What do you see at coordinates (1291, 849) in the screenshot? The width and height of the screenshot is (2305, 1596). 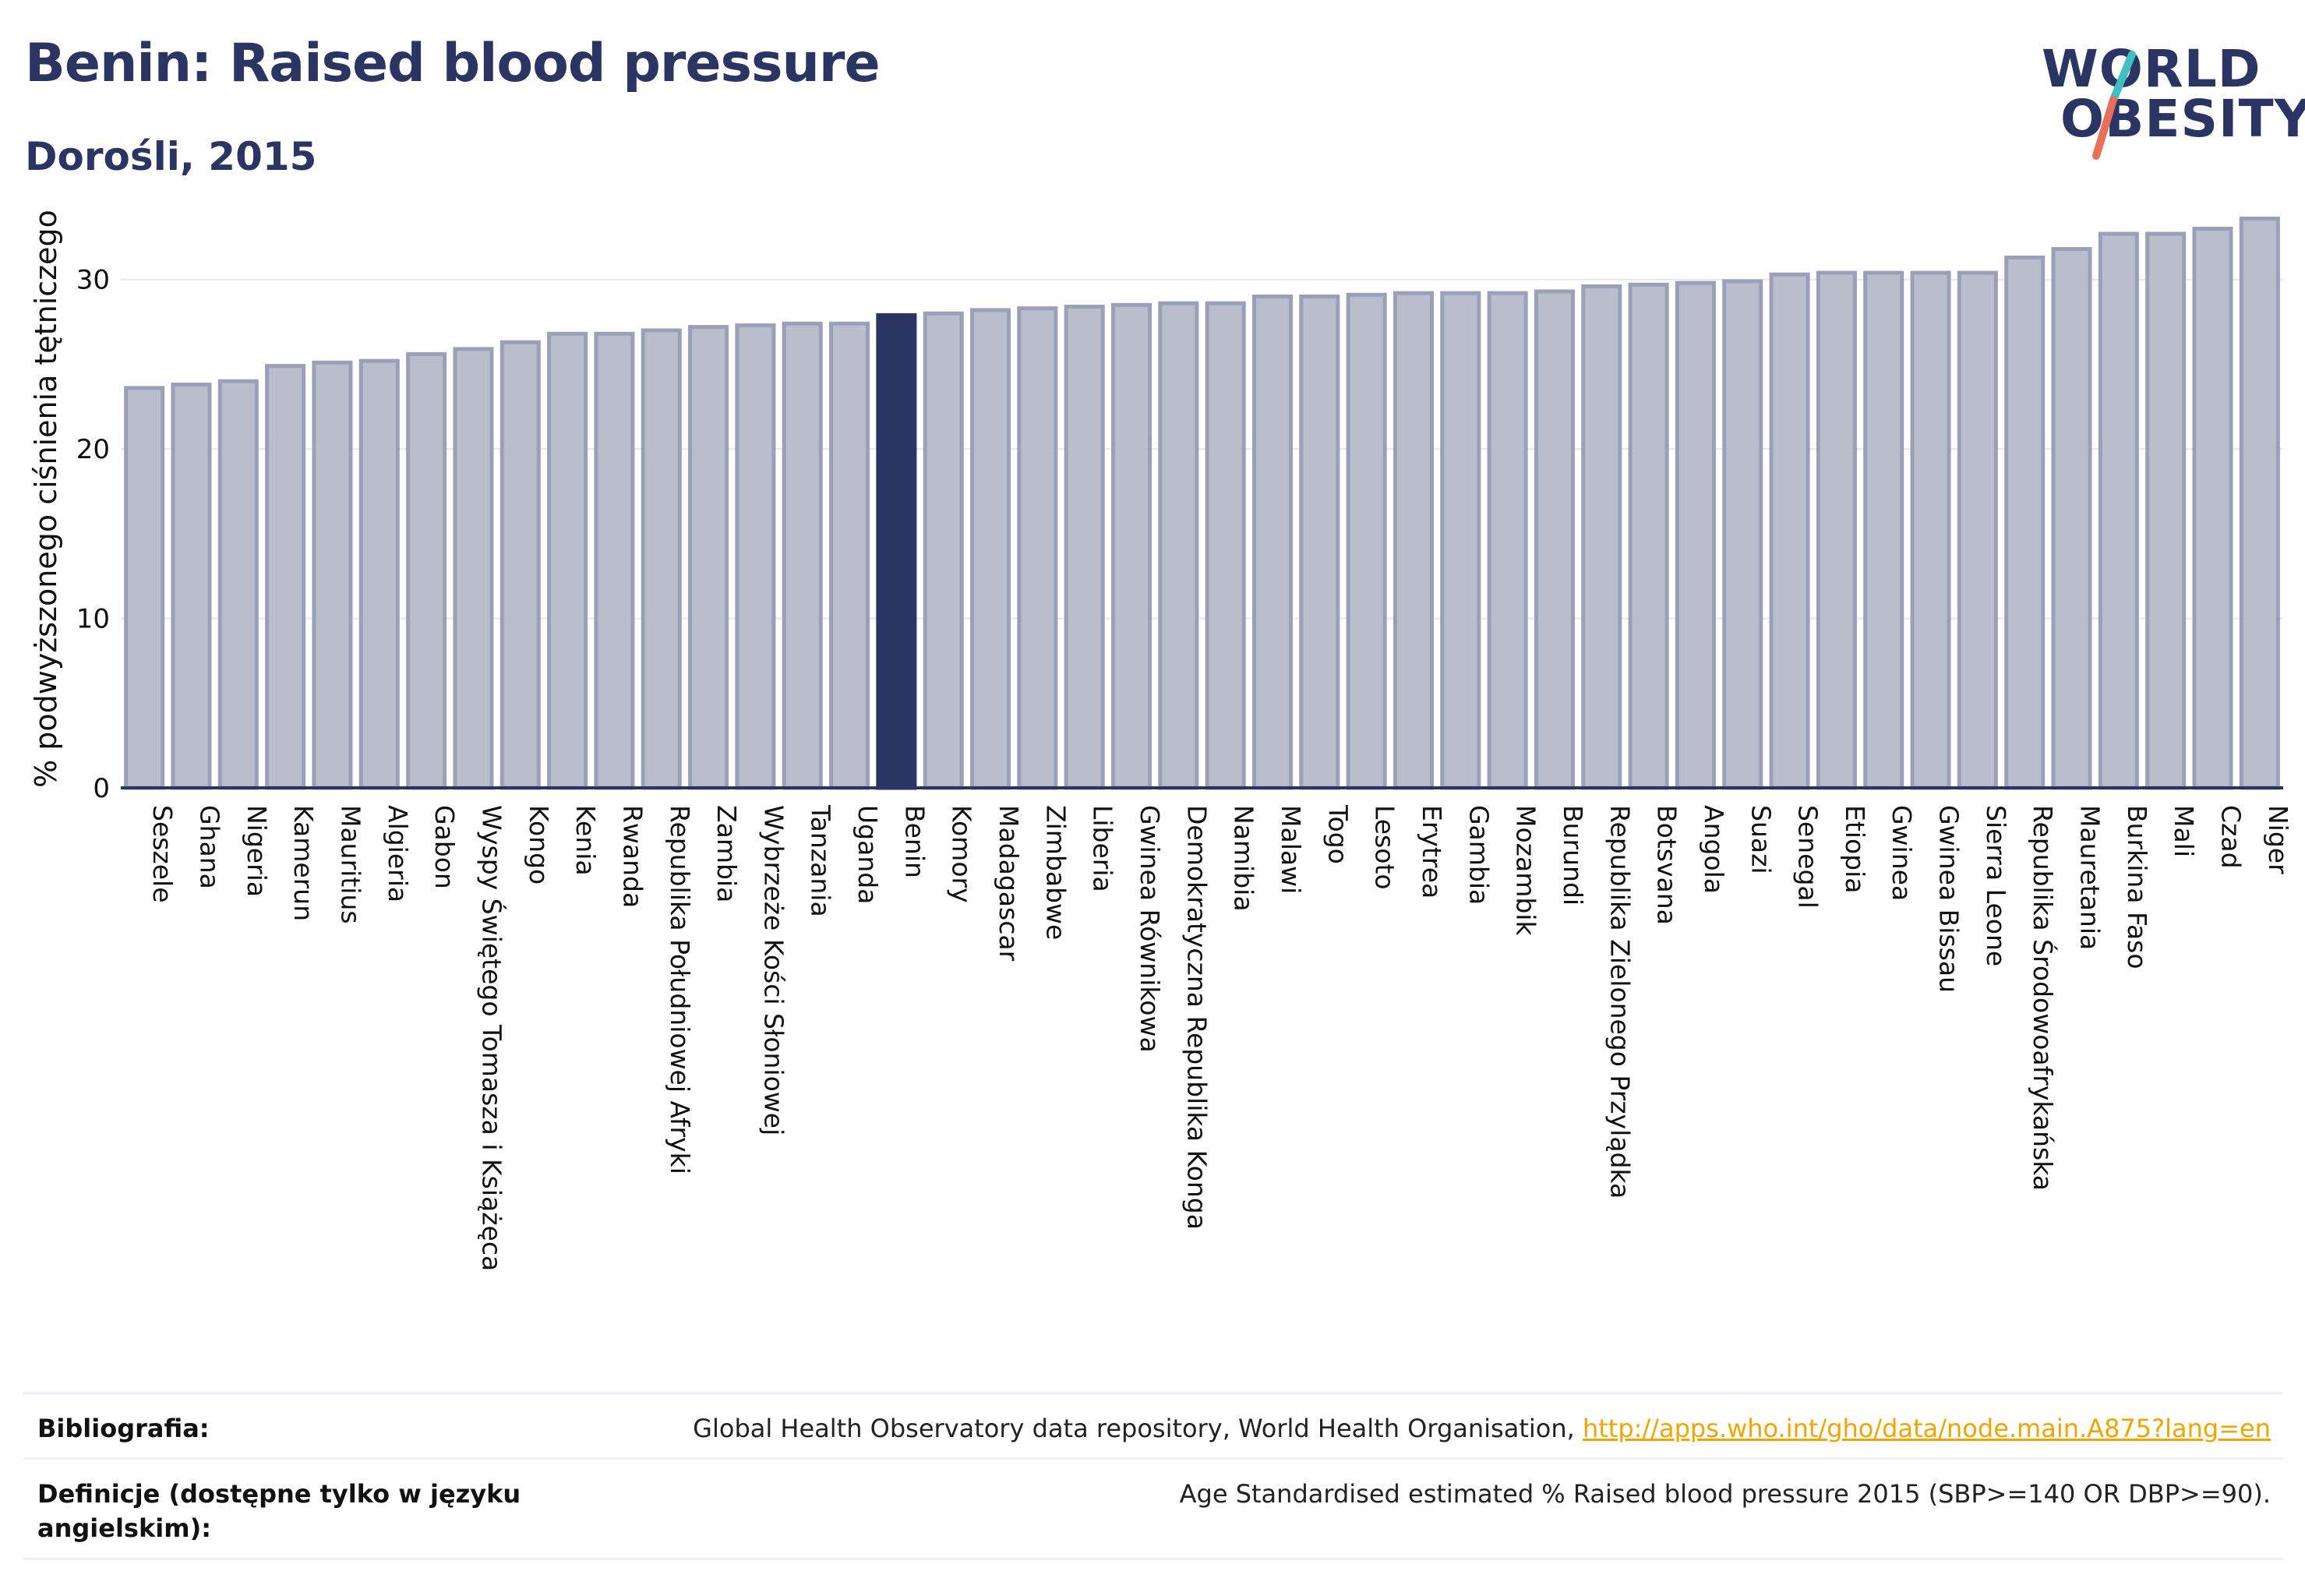 I see `x-tick-label: Malawi` at bounding box center [1291, 849].